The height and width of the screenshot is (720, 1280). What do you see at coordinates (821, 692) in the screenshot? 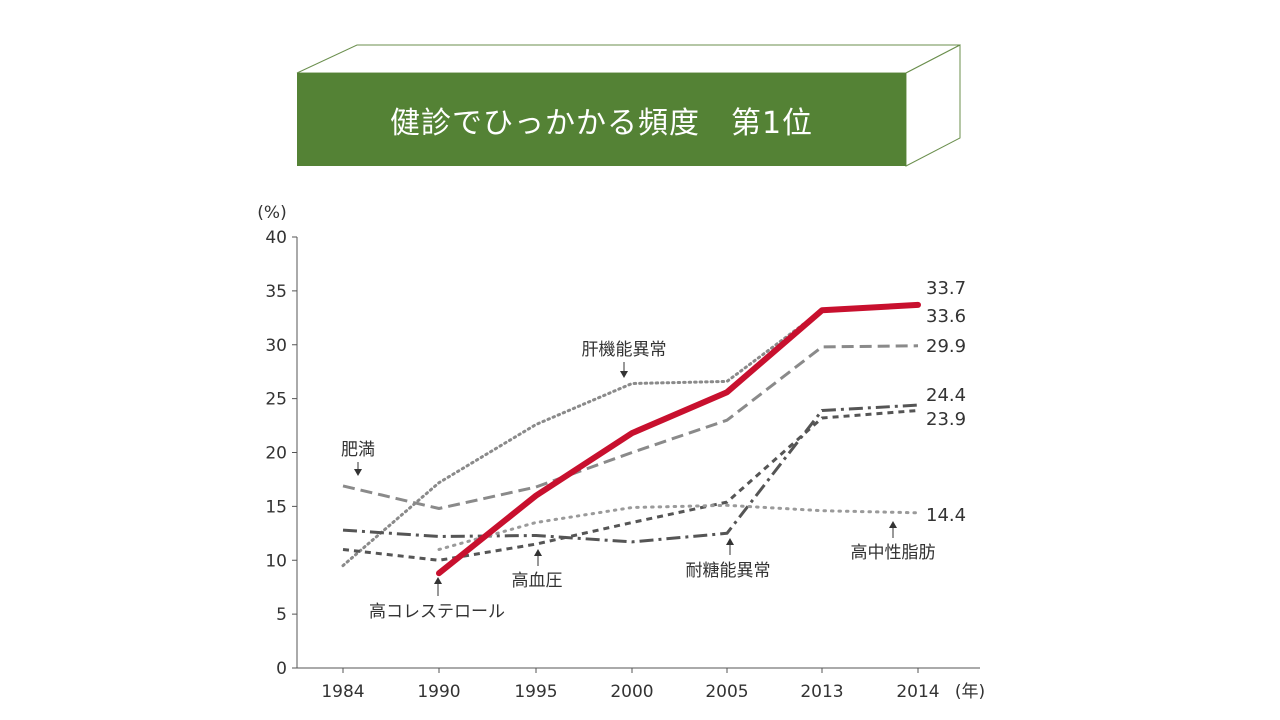
I see `x-tick-label: 2013` at bounding box center [821, 692].